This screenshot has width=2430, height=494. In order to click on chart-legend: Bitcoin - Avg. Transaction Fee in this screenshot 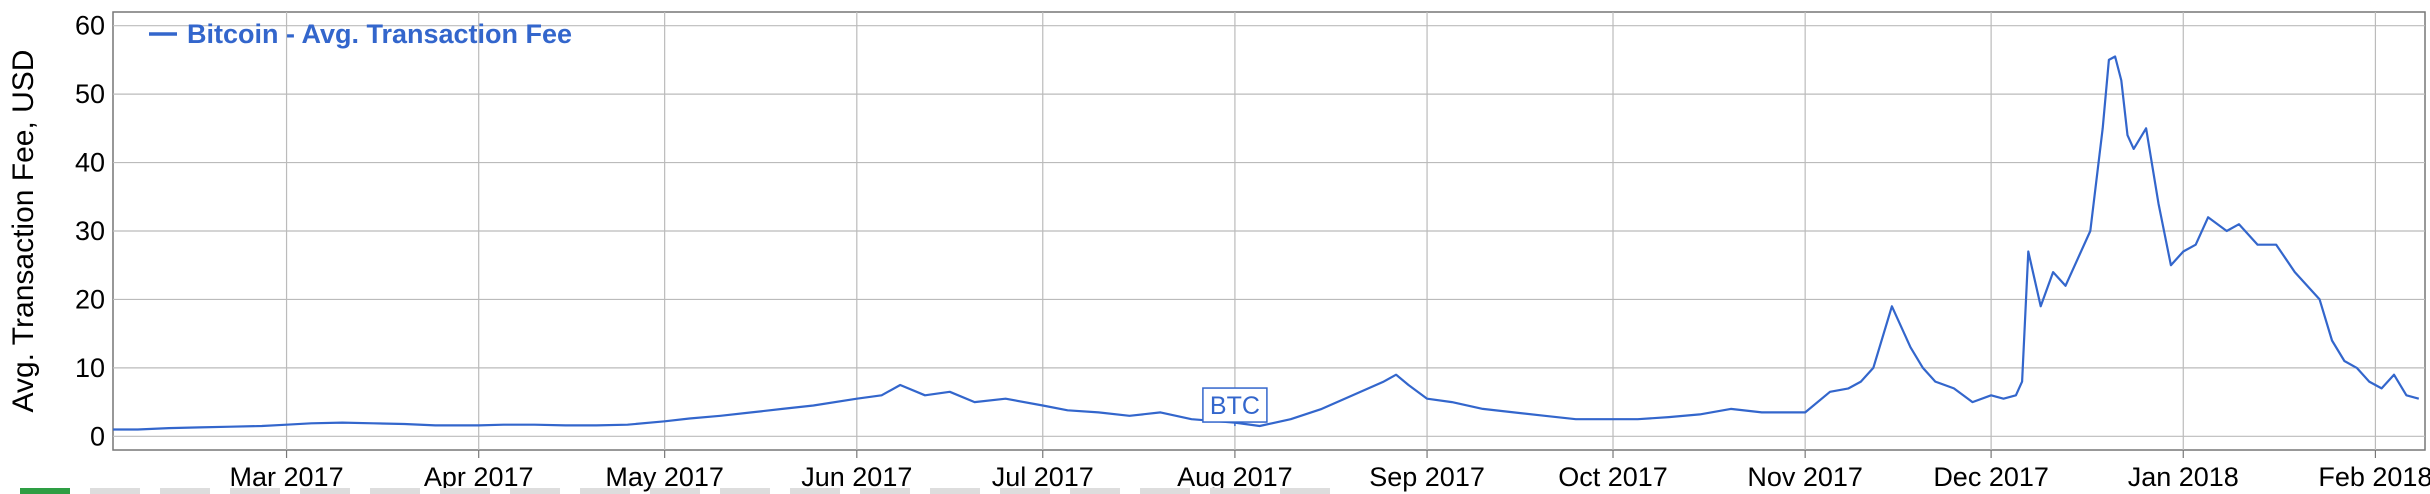, I will do `click(360, 34)`.